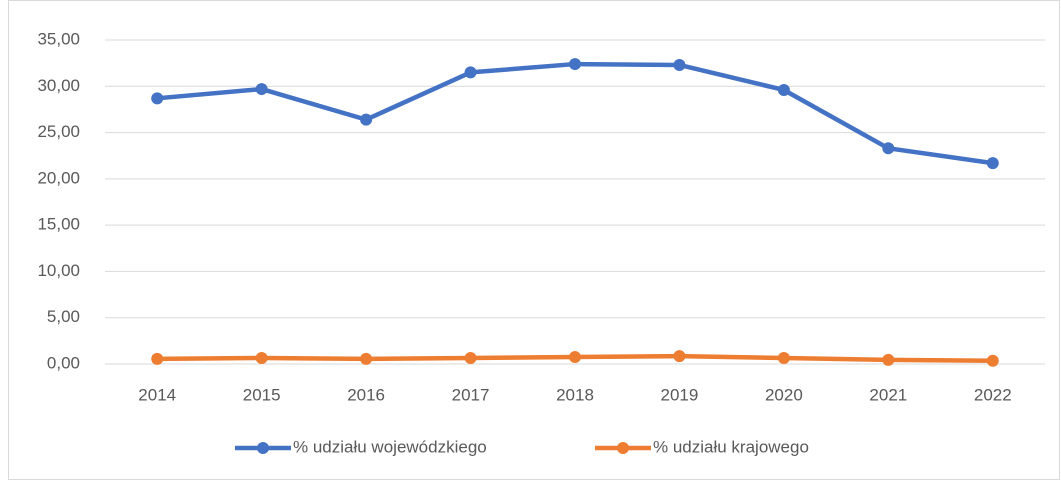 This screenshot has height=481, width=1061. Describe the element at coordinates (575, 394) in the screenshot. I see `x-tick-label: 2018` at that location.